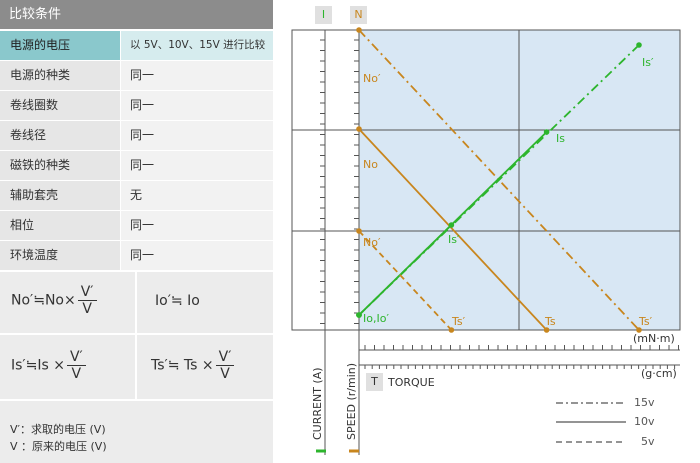 The image size is (700, 463). What do you see at coordinates (60, 105) in the screenshot?
I see `row-key: 卷线圈数` at bounding box center [60, 105].